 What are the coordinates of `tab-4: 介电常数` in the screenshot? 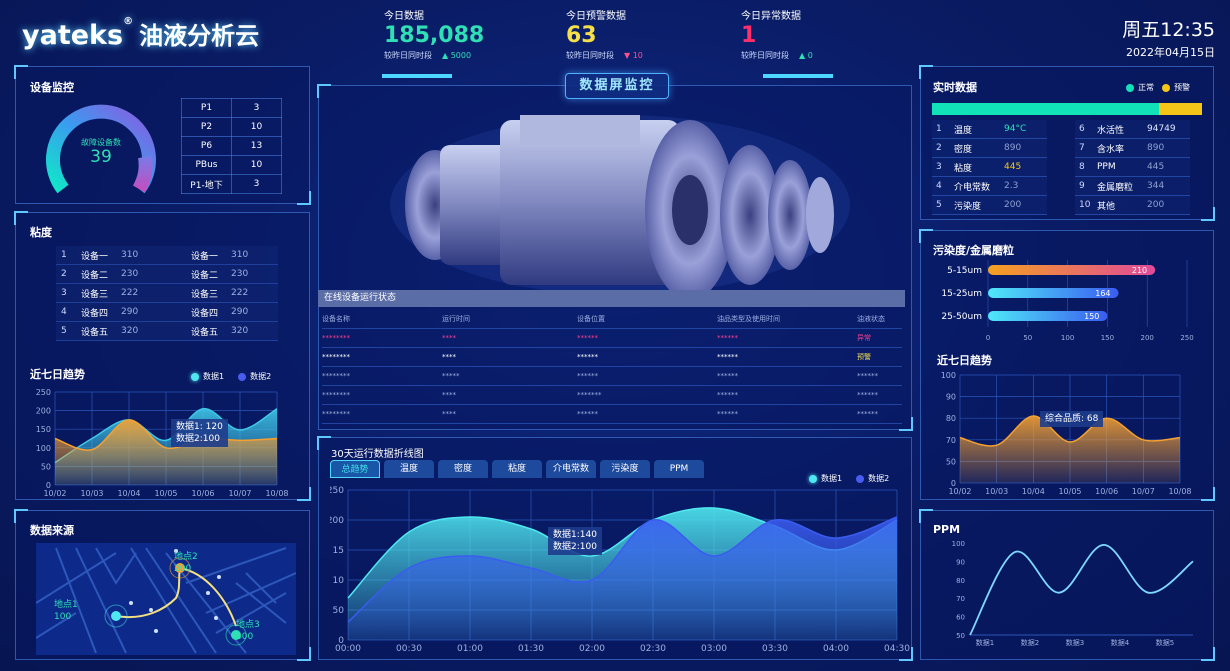 It's located at (571, 469).